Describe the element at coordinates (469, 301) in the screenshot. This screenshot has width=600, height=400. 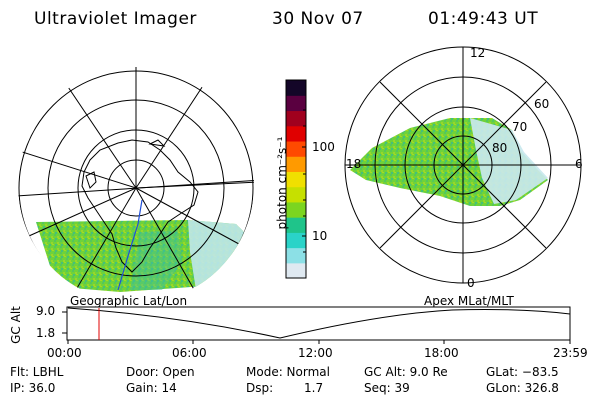
I see `right-panel-caption: Apex MLat/MLT` at that location.